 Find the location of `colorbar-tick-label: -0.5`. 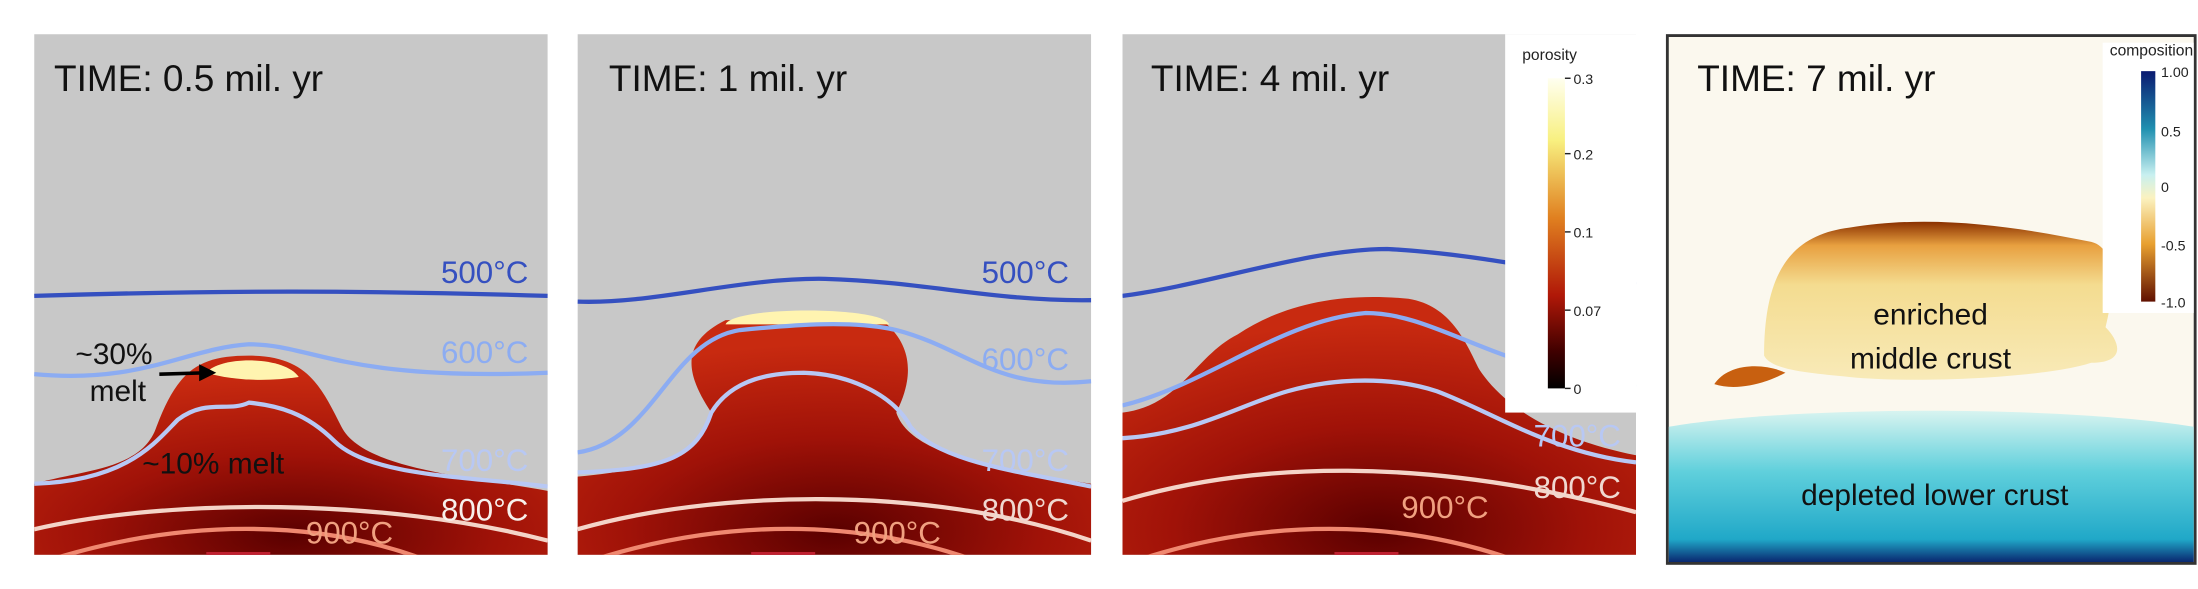

colorbar-tick-label: -0.5 is located at coordinates (2173, 246).